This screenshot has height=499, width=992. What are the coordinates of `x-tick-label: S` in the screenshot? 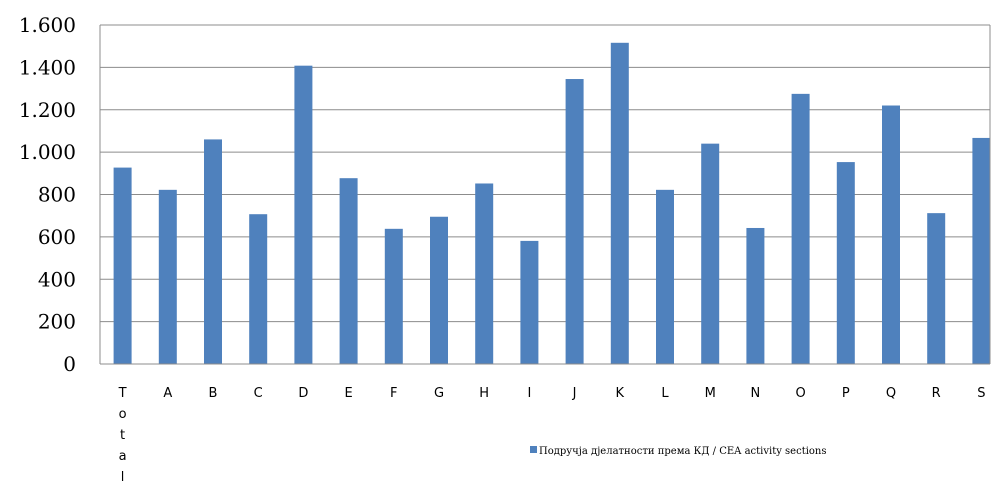 It's located at (981, 393).